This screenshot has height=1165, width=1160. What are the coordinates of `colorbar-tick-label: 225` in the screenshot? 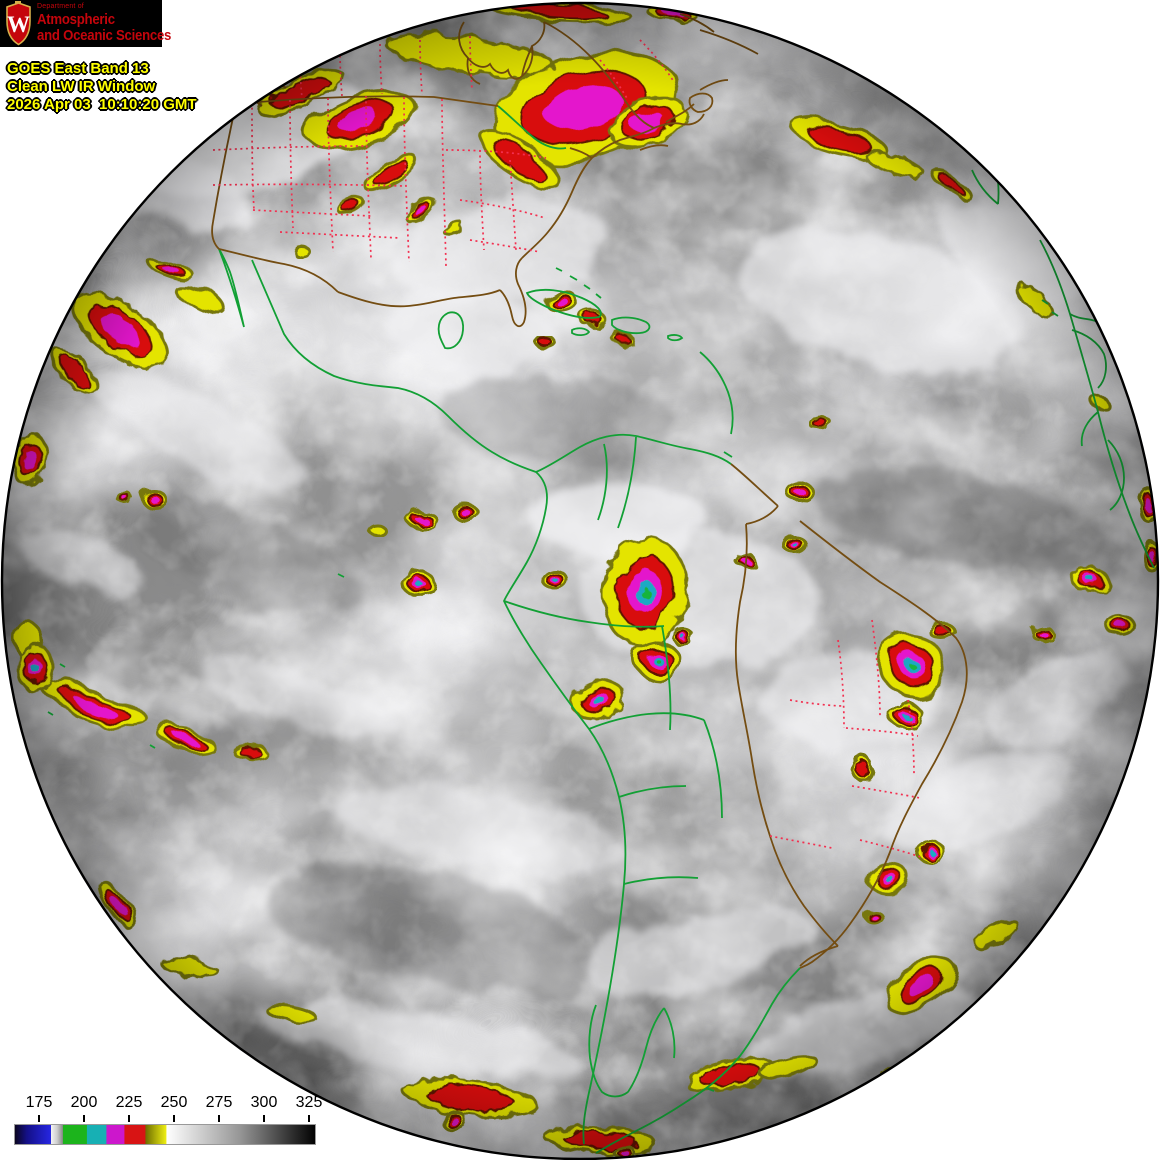 It's located at (129, 1102).